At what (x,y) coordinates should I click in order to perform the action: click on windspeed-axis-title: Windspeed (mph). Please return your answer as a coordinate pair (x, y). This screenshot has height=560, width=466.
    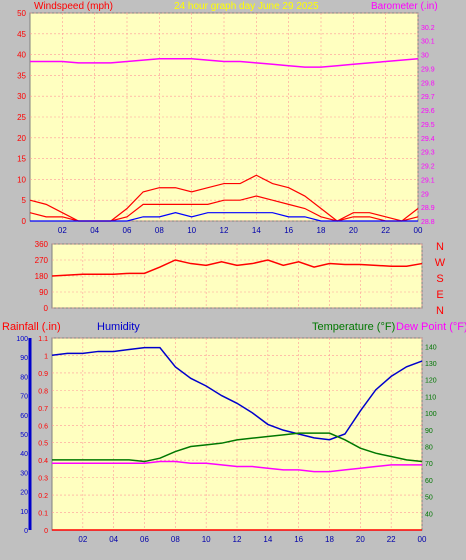
    Looking at the image, I should click on (73, 6).